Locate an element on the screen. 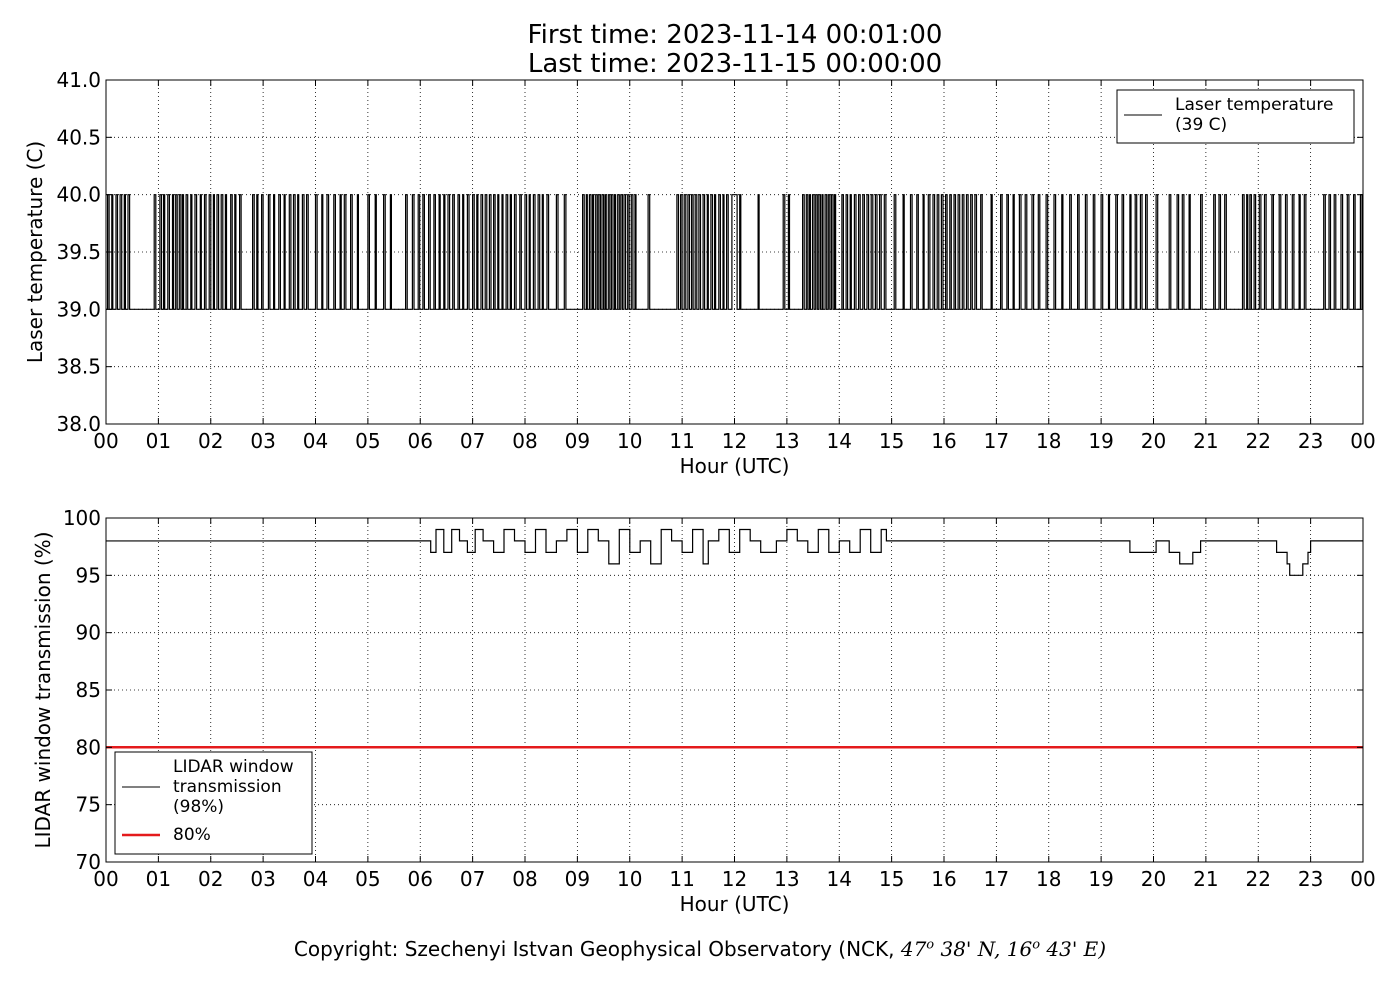 This screenshot has height=1000, width=1400. y-tick-label: 90 is located at coordinates (88, 633).